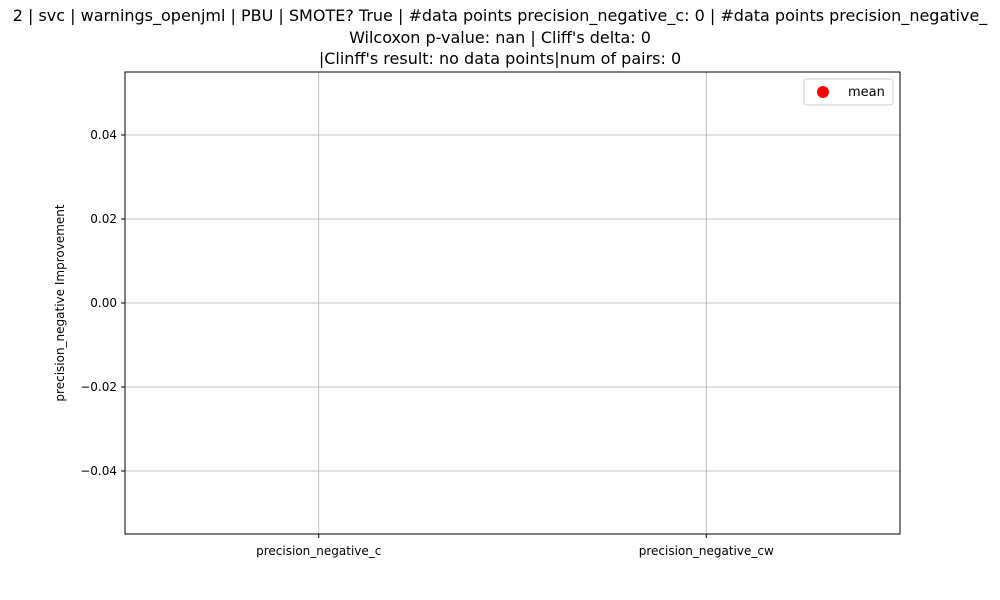 This screenshot has width=1000, height=600. What do you see at coordinates (500, 37) in the screenshot?
I see `chart-title-line-2: Wilcoxon p-value: nan | Cliff's delta: 0` at bounding box center [500, 37].